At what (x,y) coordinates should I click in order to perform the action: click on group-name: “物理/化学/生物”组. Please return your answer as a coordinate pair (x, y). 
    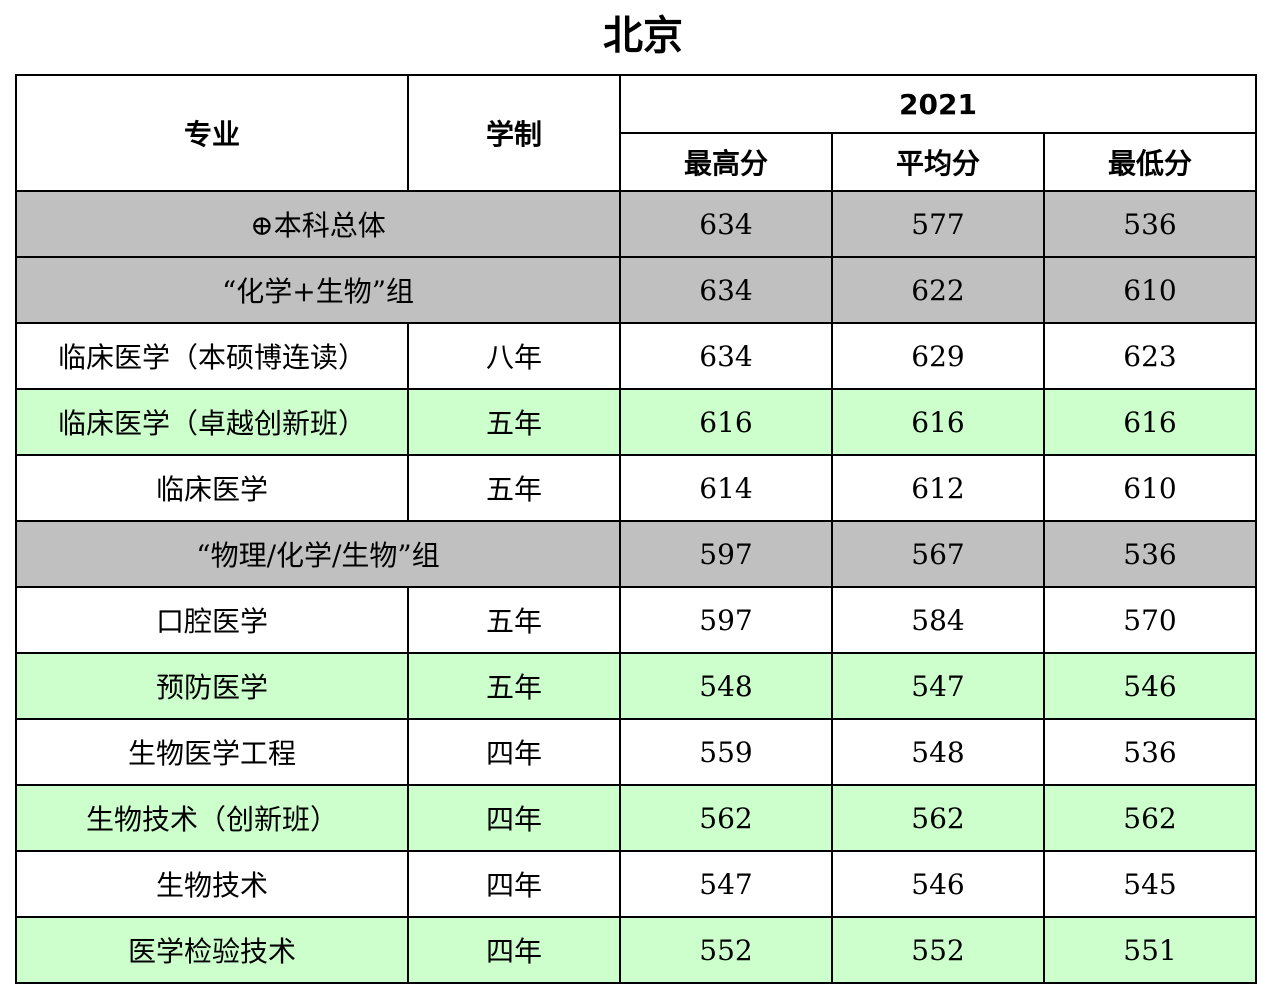
    Looking at the image, I should click on (318, 554).